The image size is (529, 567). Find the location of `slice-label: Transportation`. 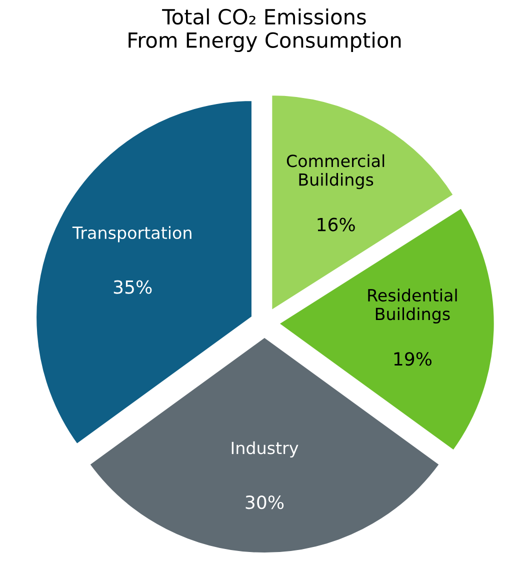

slice-label: Transportation is located at coordinates (132, 234).